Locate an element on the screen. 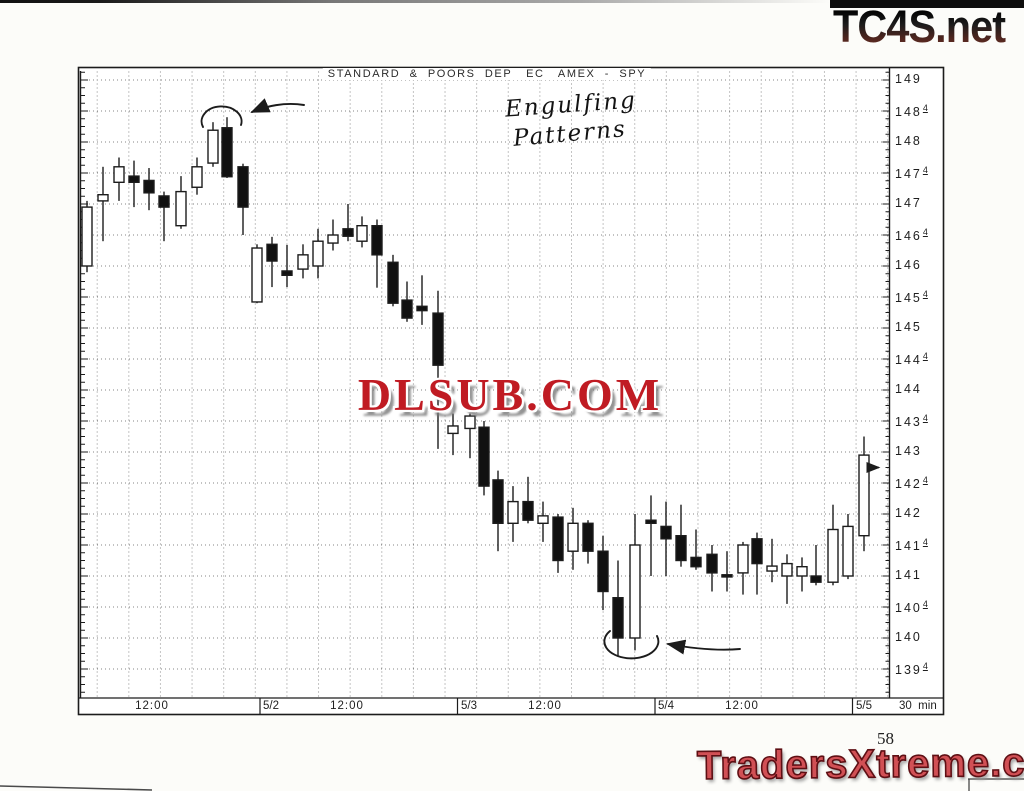 This screenshot has width=1024, height=791. y-axis-label: 149 is located at coordinates (908, 79).